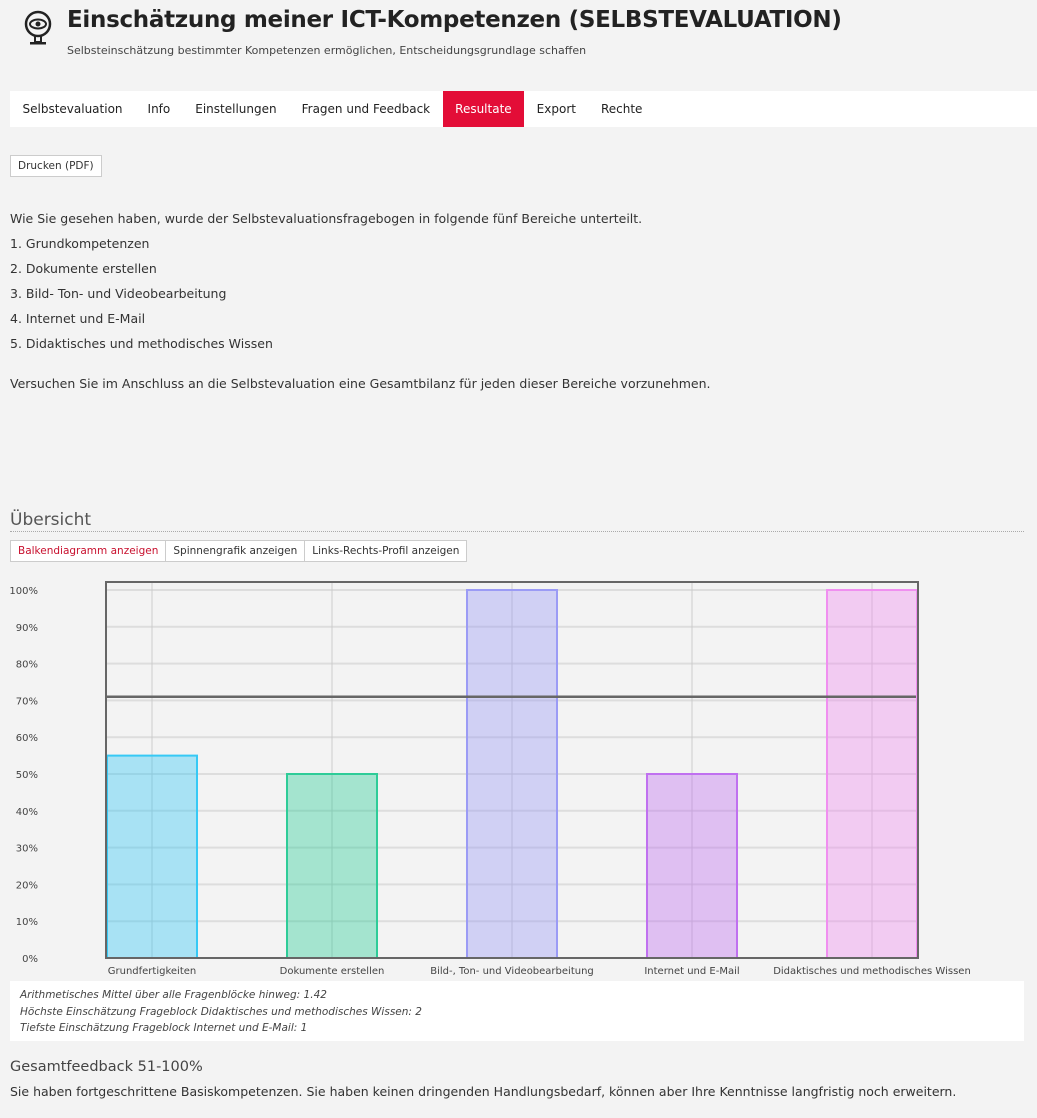 This screenshot has height=1118, width=1037. Describe the element at coordinates (332, 971) in the screenshot. I see `x-tick-label: Dokumente erstellen` at that location.